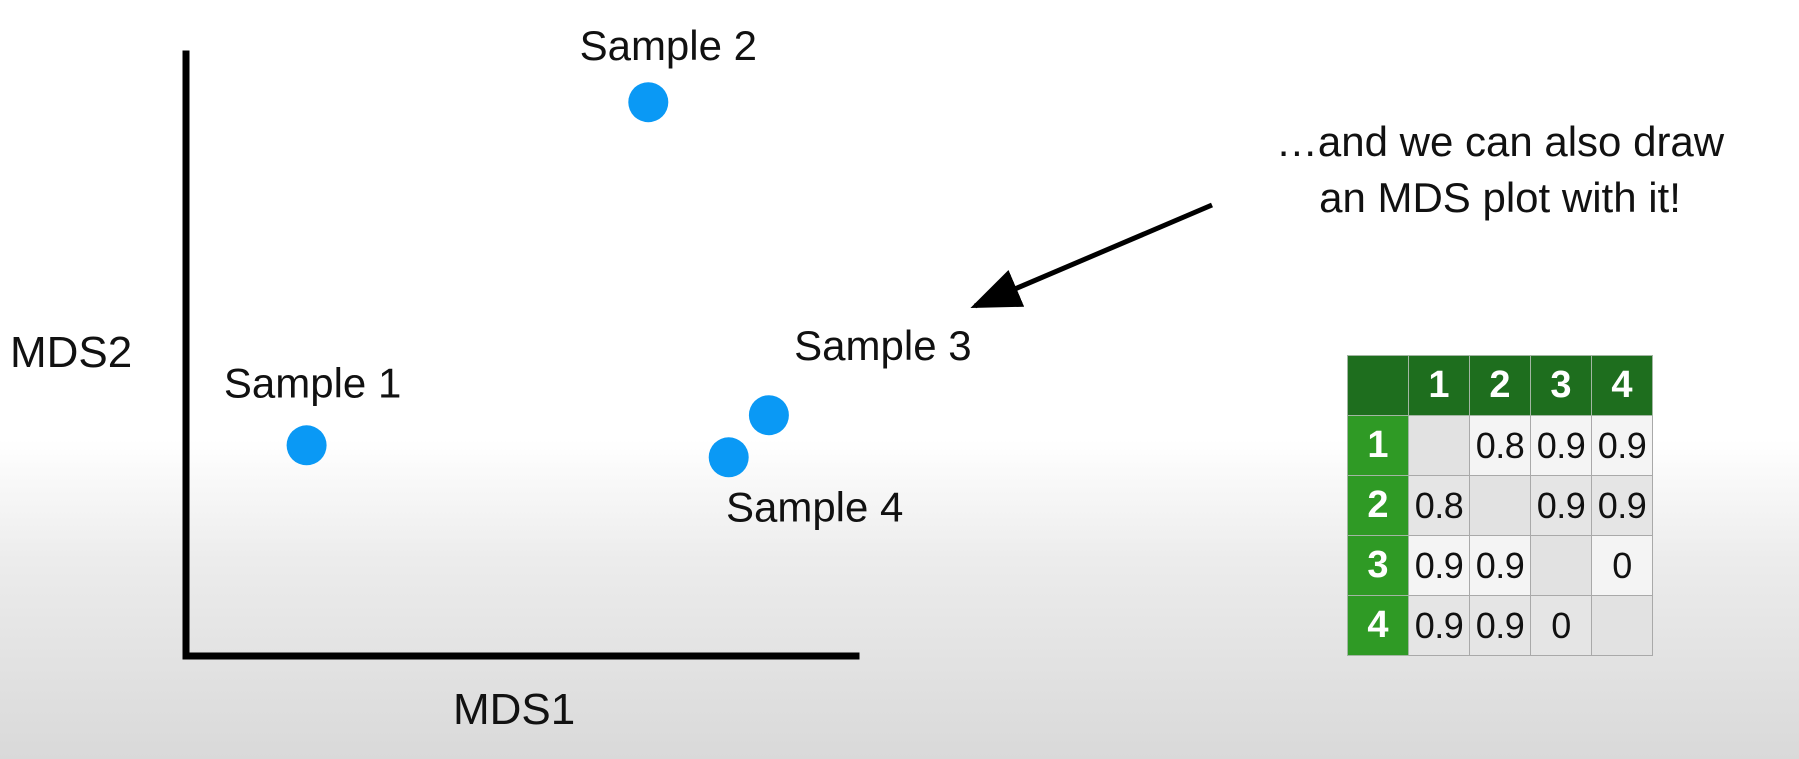 The height and width of the screenshot is (759, 1799). I want to click on annotation-arrow, so click(1091, 255).